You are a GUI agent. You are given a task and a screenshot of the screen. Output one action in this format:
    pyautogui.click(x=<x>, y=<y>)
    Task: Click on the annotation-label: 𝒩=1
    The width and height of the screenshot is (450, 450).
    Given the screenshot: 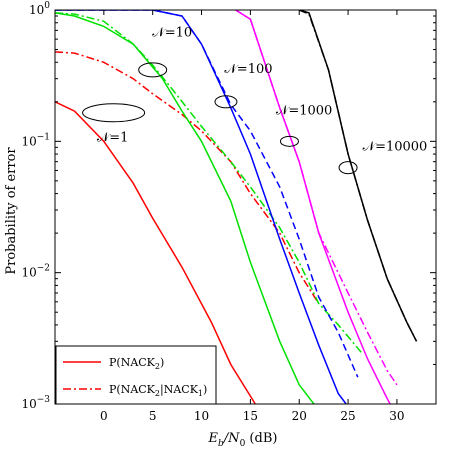 What is the action you would take?
    pyautogui.click(x=113, y=137)
    